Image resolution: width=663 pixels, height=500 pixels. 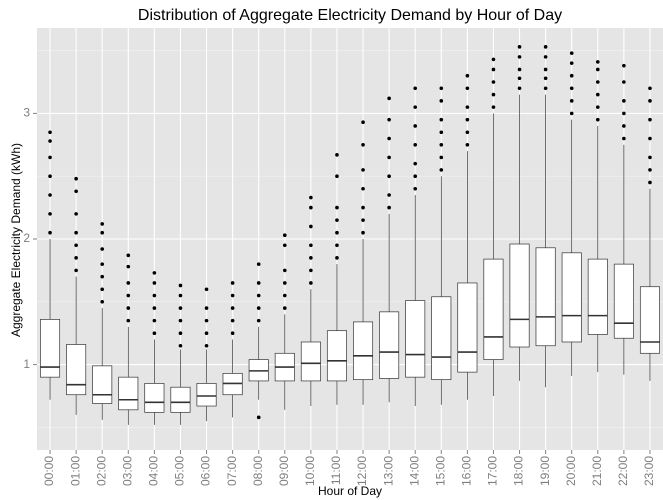 I want to click on y-tick-label: 2, so click(x=26, y=238).